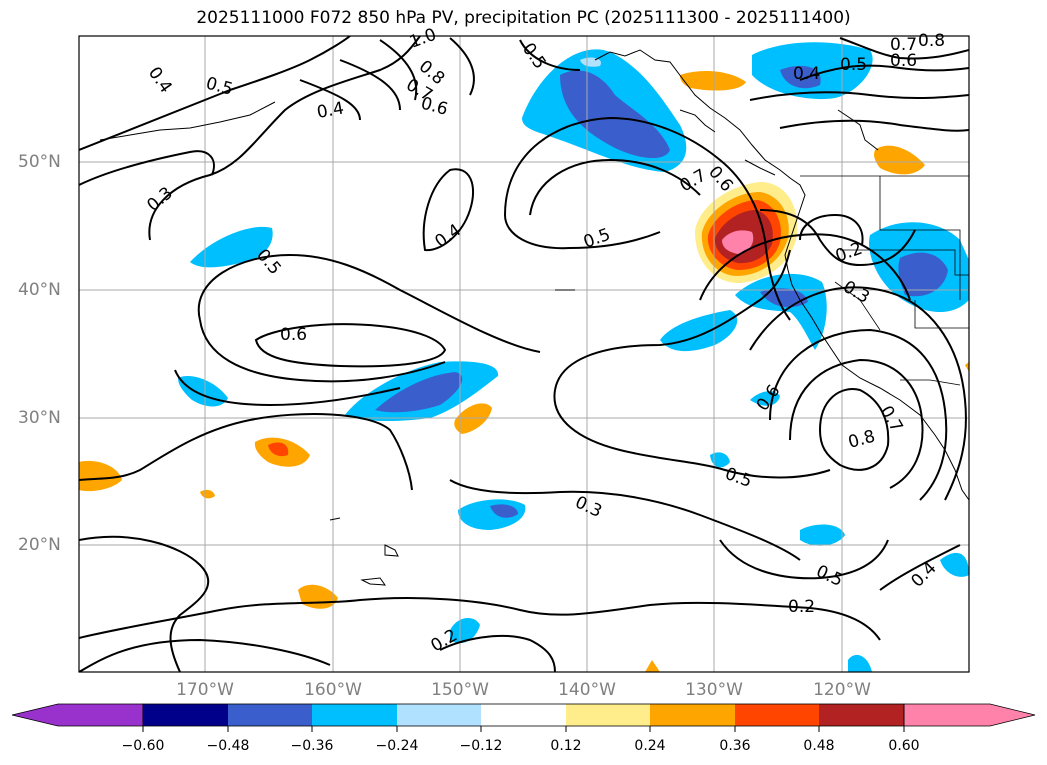 This screenshot has width=1047, height=765. I want to click on lon-label-150w: 150°W, so click(460, 690).